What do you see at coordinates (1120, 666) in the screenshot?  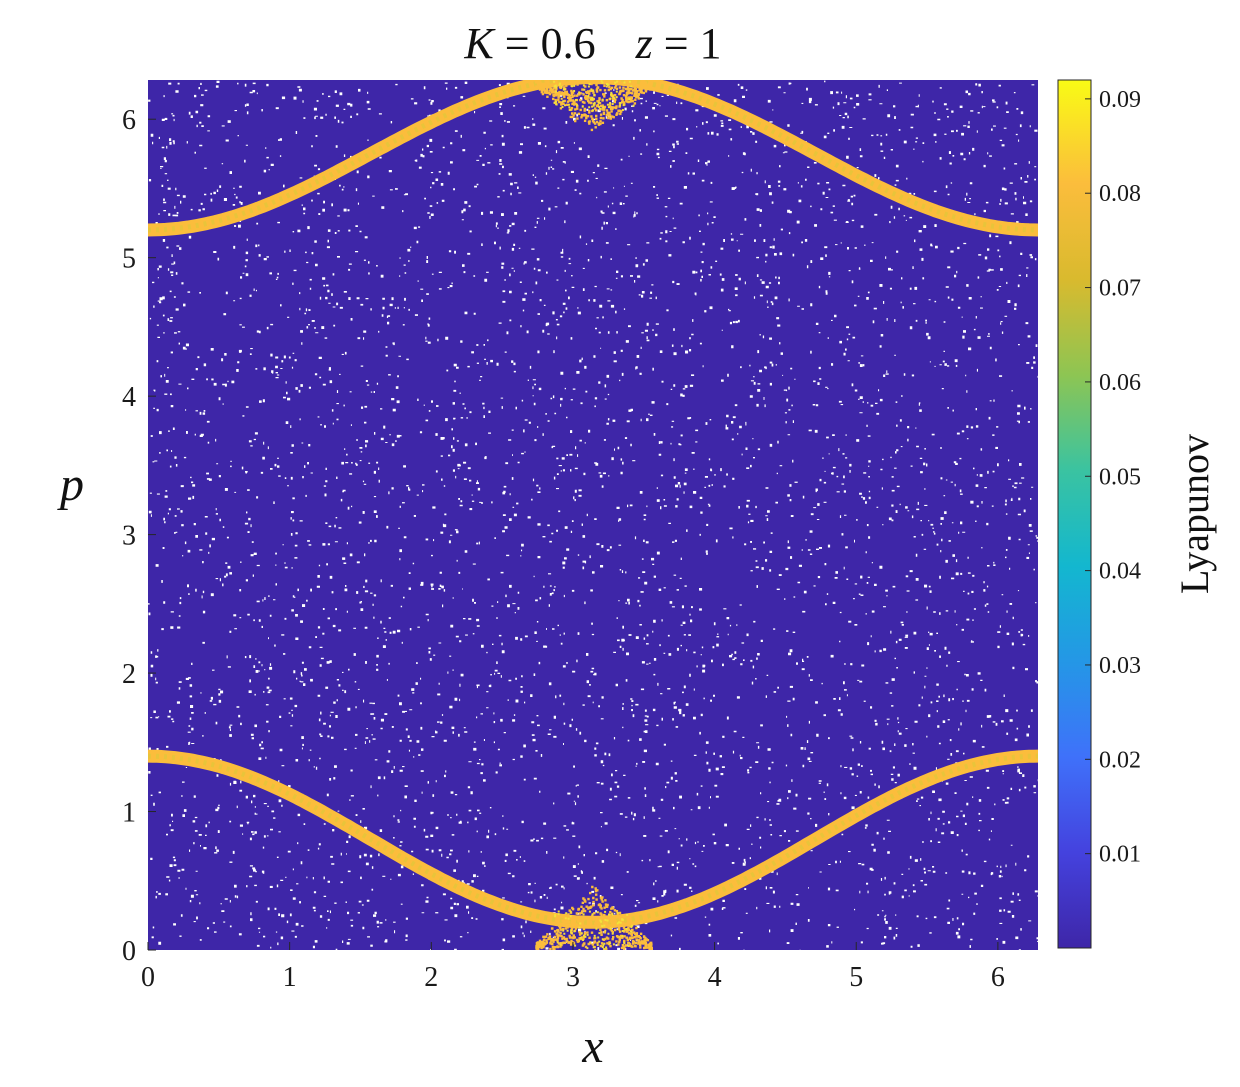 I see `colorbar-tick-label: 0.03` at bounding box center [1120, 666].